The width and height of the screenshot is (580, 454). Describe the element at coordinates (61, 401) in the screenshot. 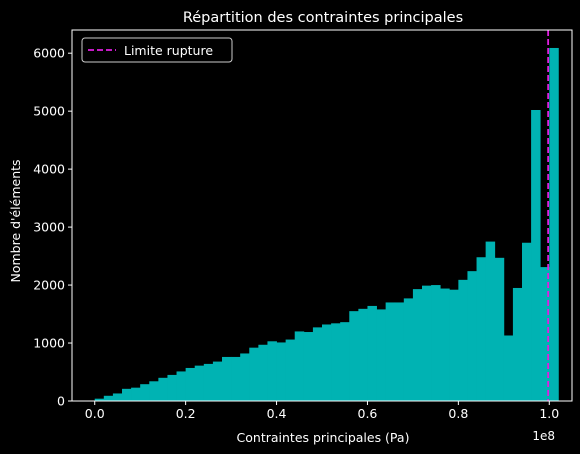

I see `y-tick-label: 0` at that location.